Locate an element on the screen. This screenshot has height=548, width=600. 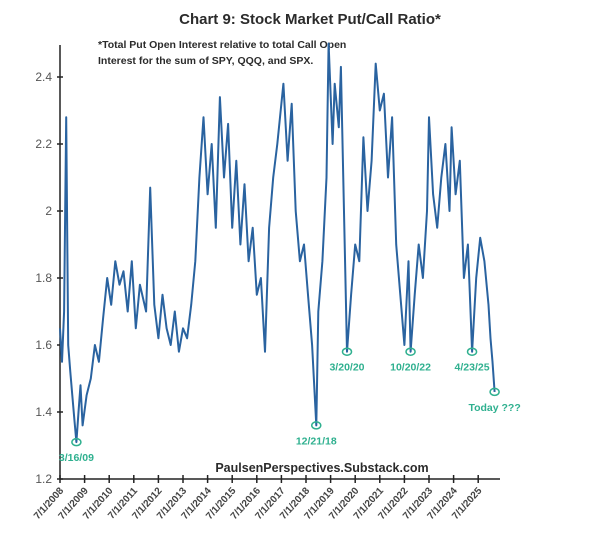
chart-source: PaulsenPerspectives.Substack.com is located at coordinates (321, 468).